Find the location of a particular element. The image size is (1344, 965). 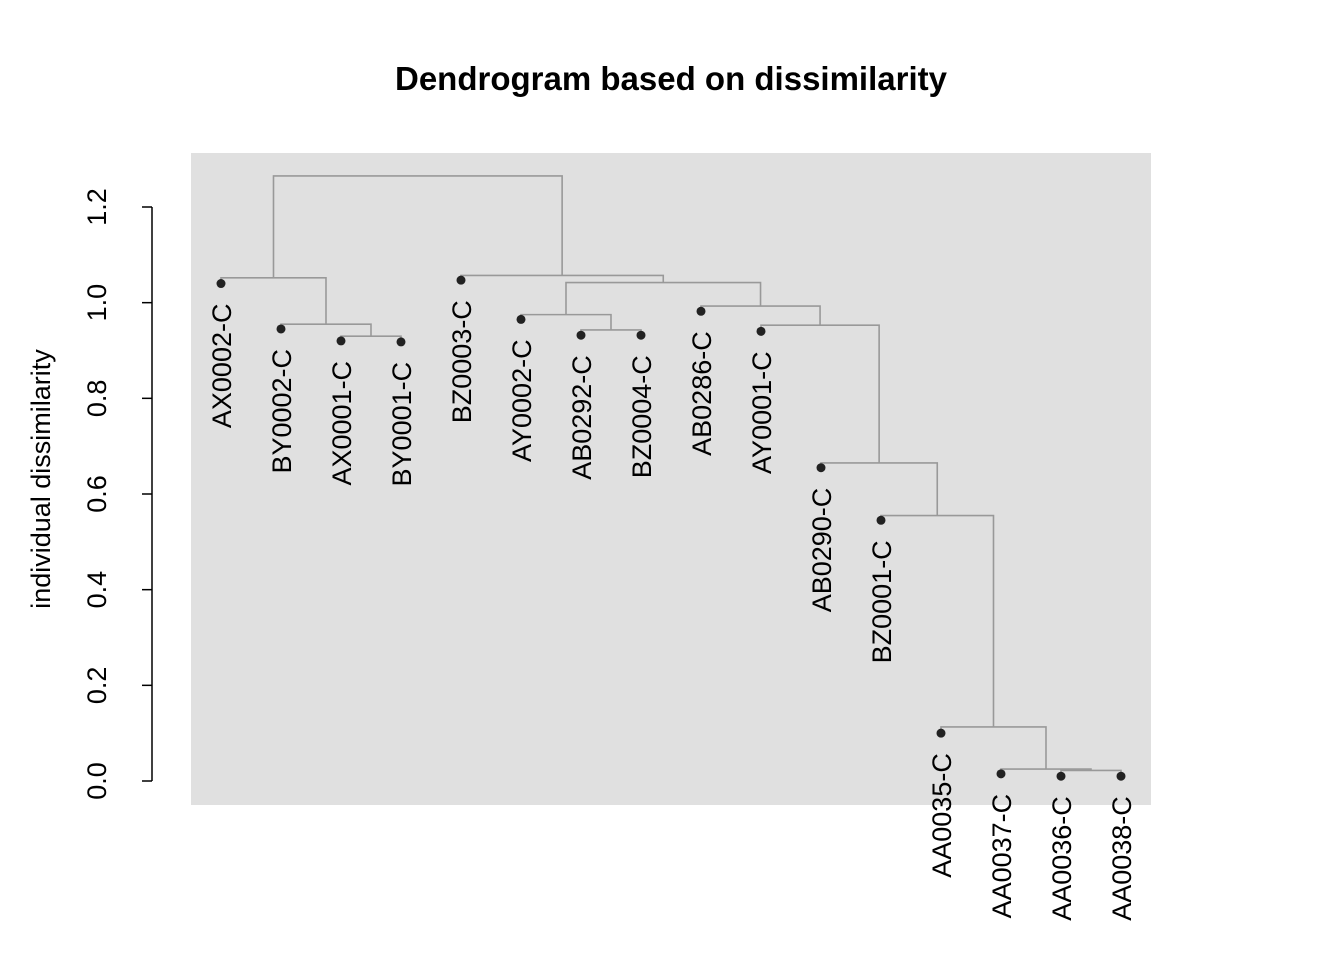

y-tick-label: 0.0 is located at coordinates (97, 781).